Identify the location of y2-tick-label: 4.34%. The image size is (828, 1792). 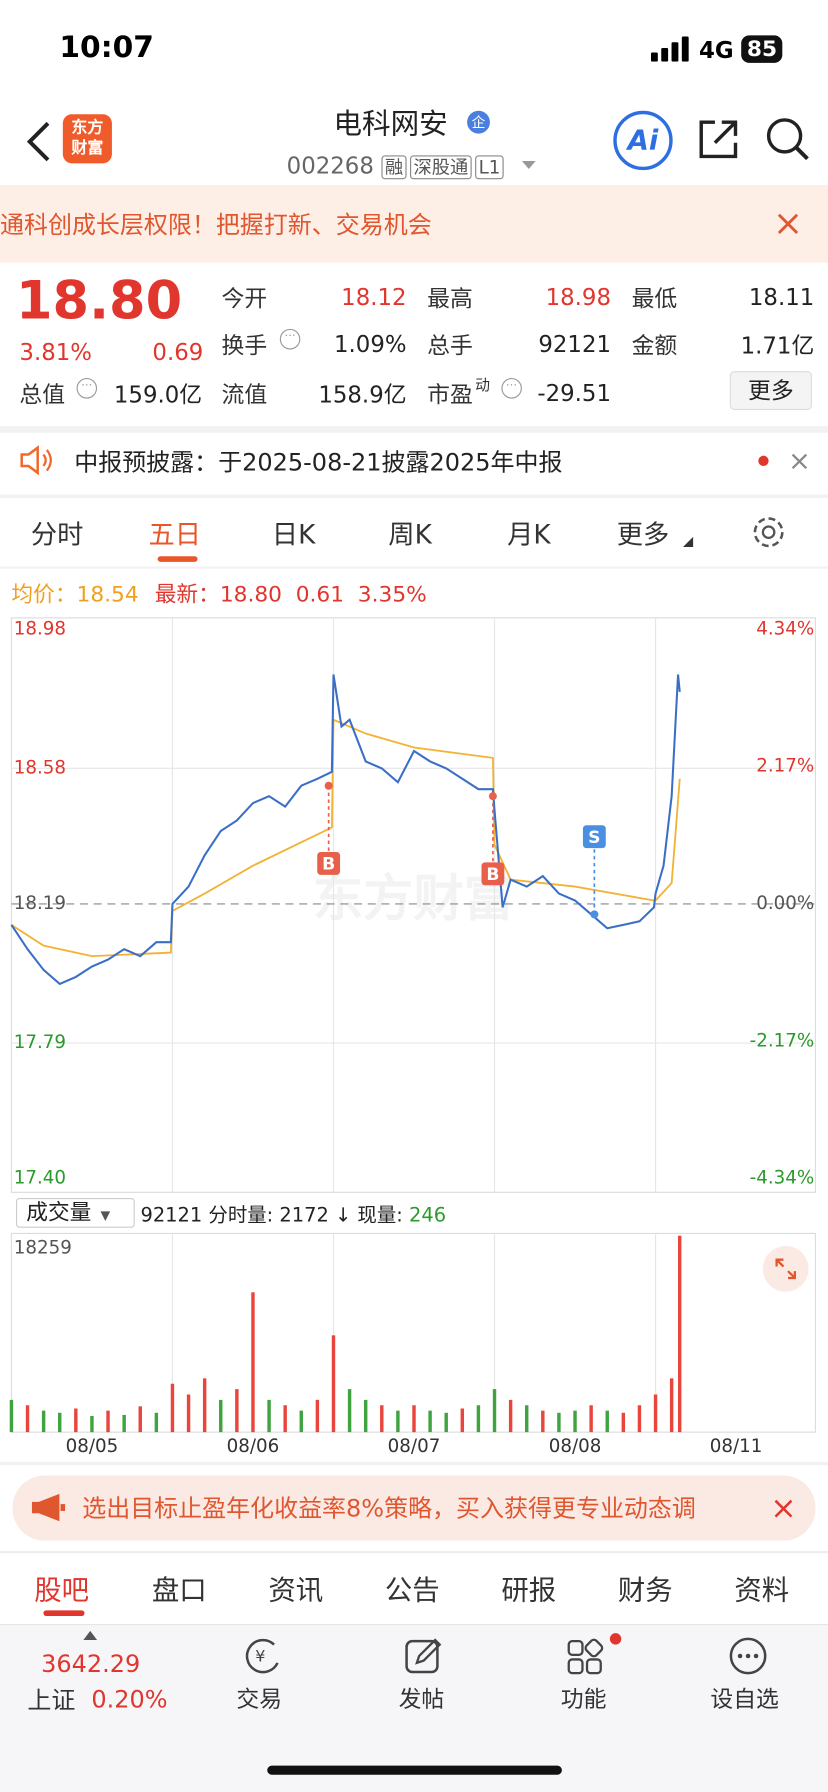
(785, 628).